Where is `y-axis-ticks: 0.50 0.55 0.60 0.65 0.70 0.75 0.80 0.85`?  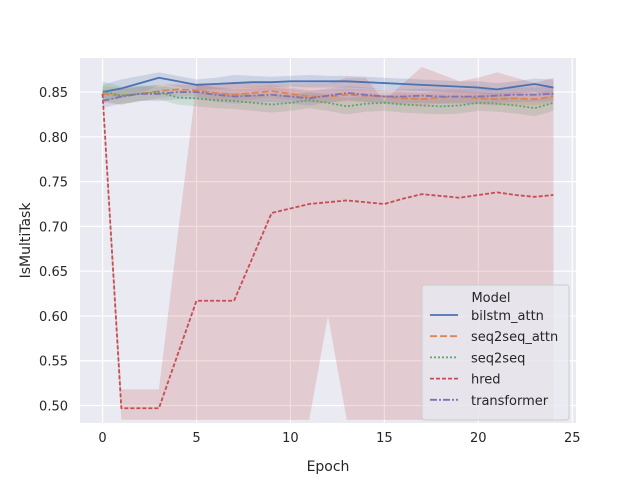
y-axis-ticks: 0.50 0.55 0.60 0.65 0.70 0.75 0.80 0.85 is located at coordinates (53, 250).